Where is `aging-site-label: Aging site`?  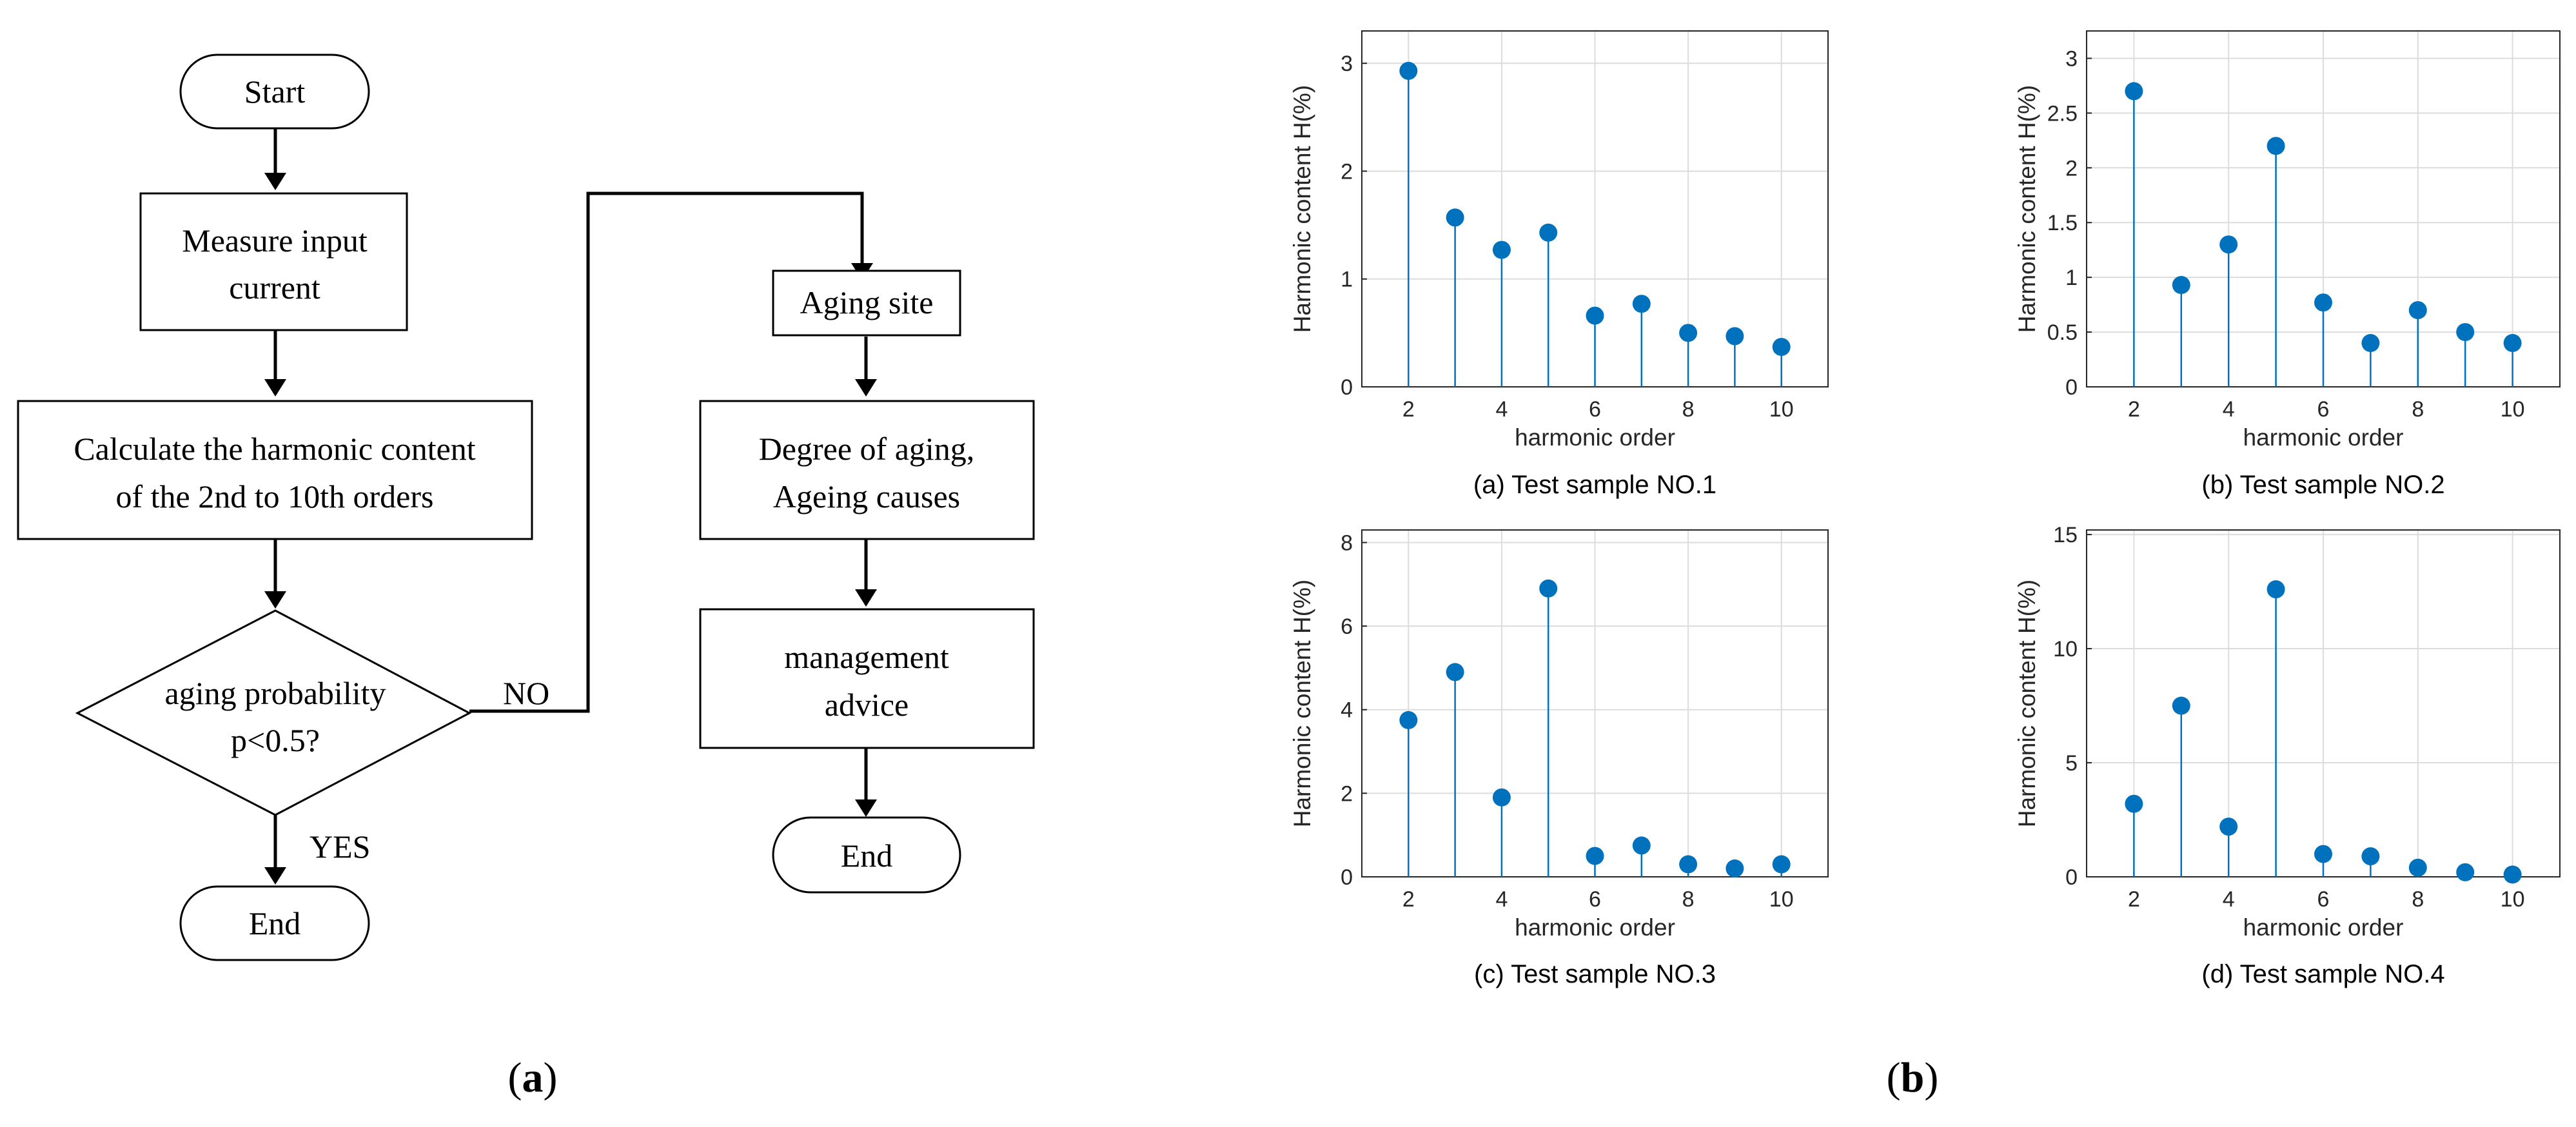 aging-site-label: Aging site is located at coordinates (867, 302).